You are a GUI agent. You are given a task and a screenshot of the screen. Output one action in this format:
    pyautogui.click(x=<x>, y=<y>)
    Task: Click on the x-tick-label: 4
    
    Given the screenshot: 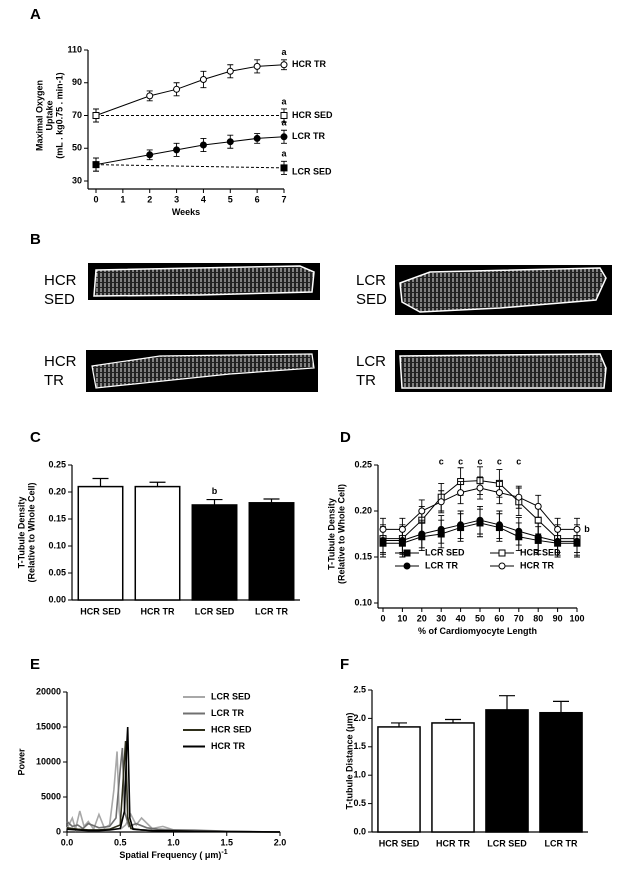 What is the action you would take?
    pyautogui.click(x=203, y=199)
    